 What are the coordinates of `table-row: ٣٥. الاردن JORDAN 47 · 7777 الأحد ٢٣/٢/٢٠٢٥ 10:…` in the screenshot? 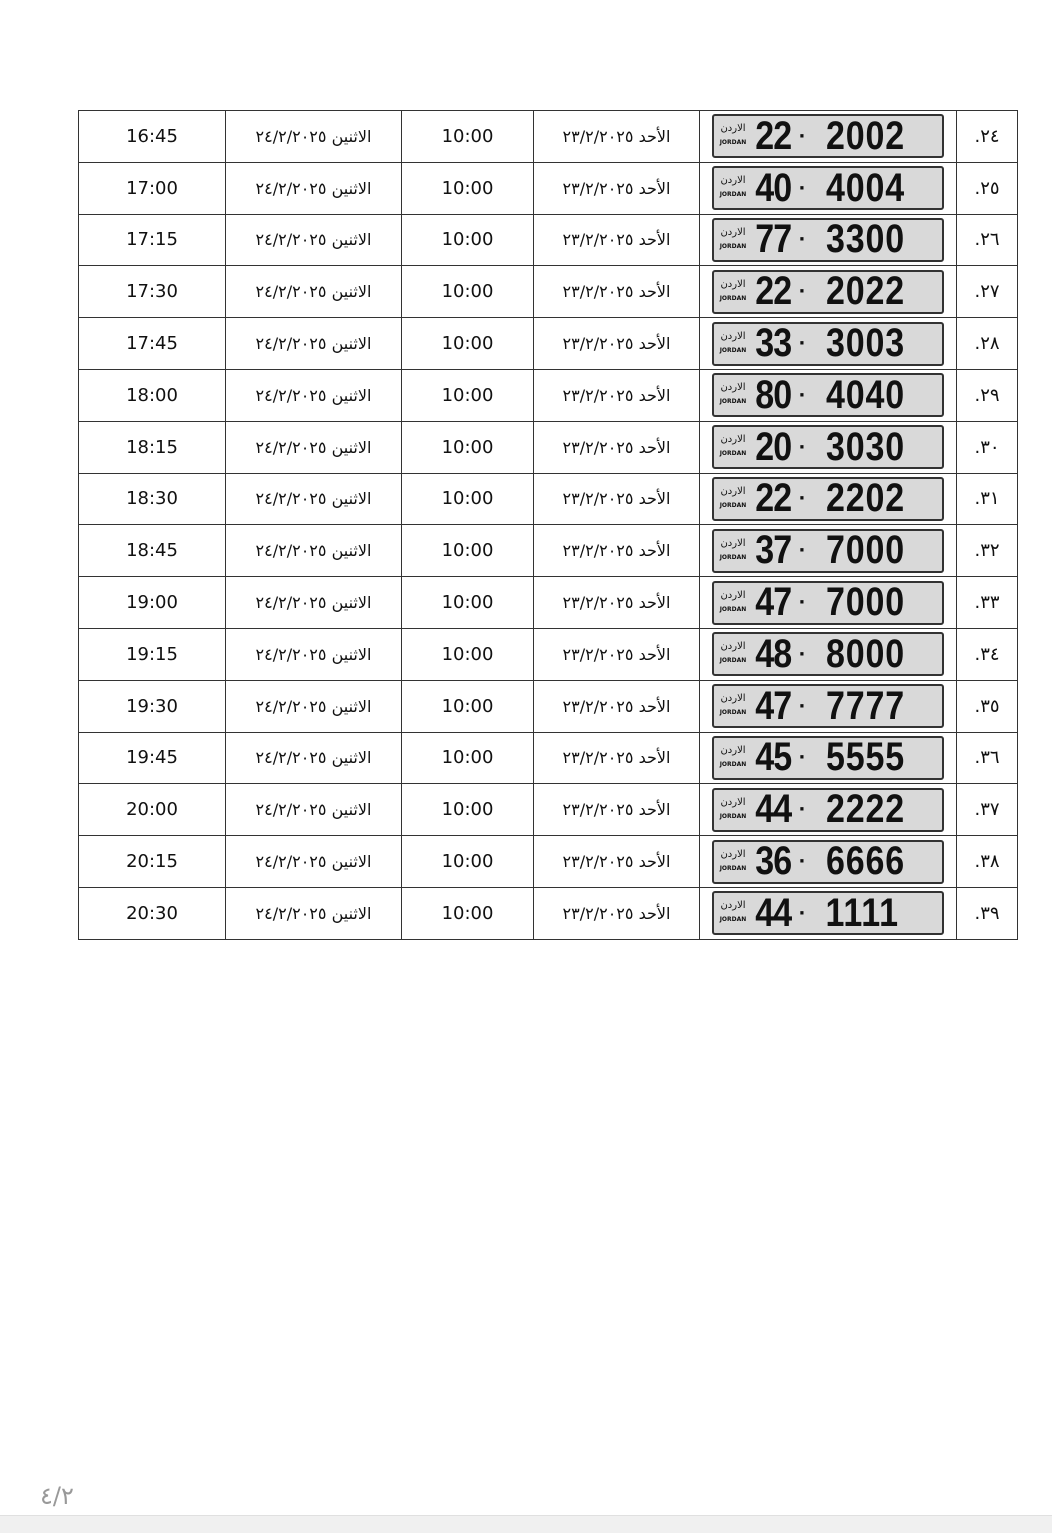 It's located at (548, 706).